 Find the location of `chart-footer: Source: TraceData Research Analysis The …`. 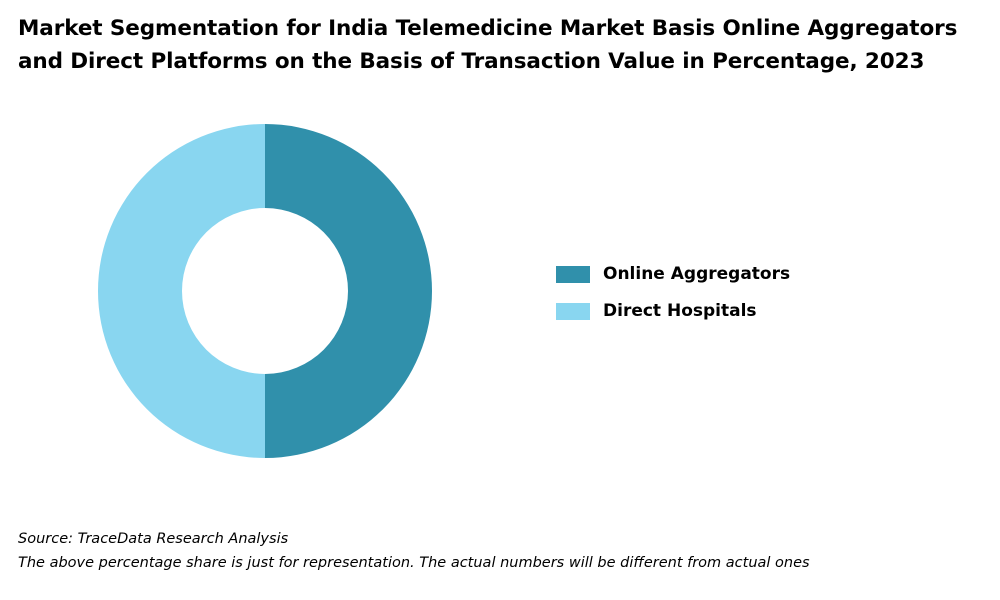

chart-footer: Source: TraceData Research Analysis The … is located at coordinates (414, 551).